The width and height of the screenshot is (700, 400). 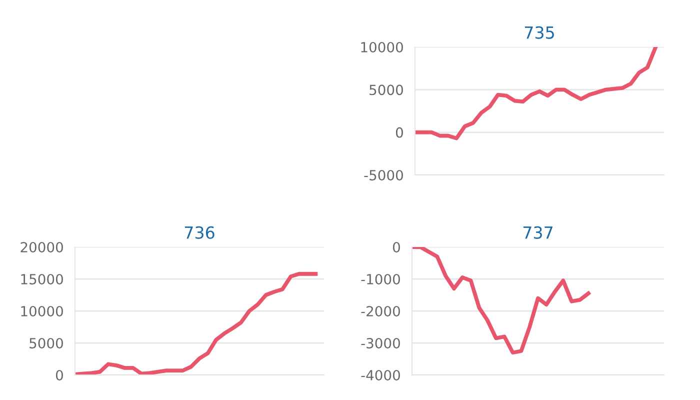 What do you see at coordinates (380, 311) in the screenshot?
I see `y-tick-label: -2000` at bounding box center [380, 311].